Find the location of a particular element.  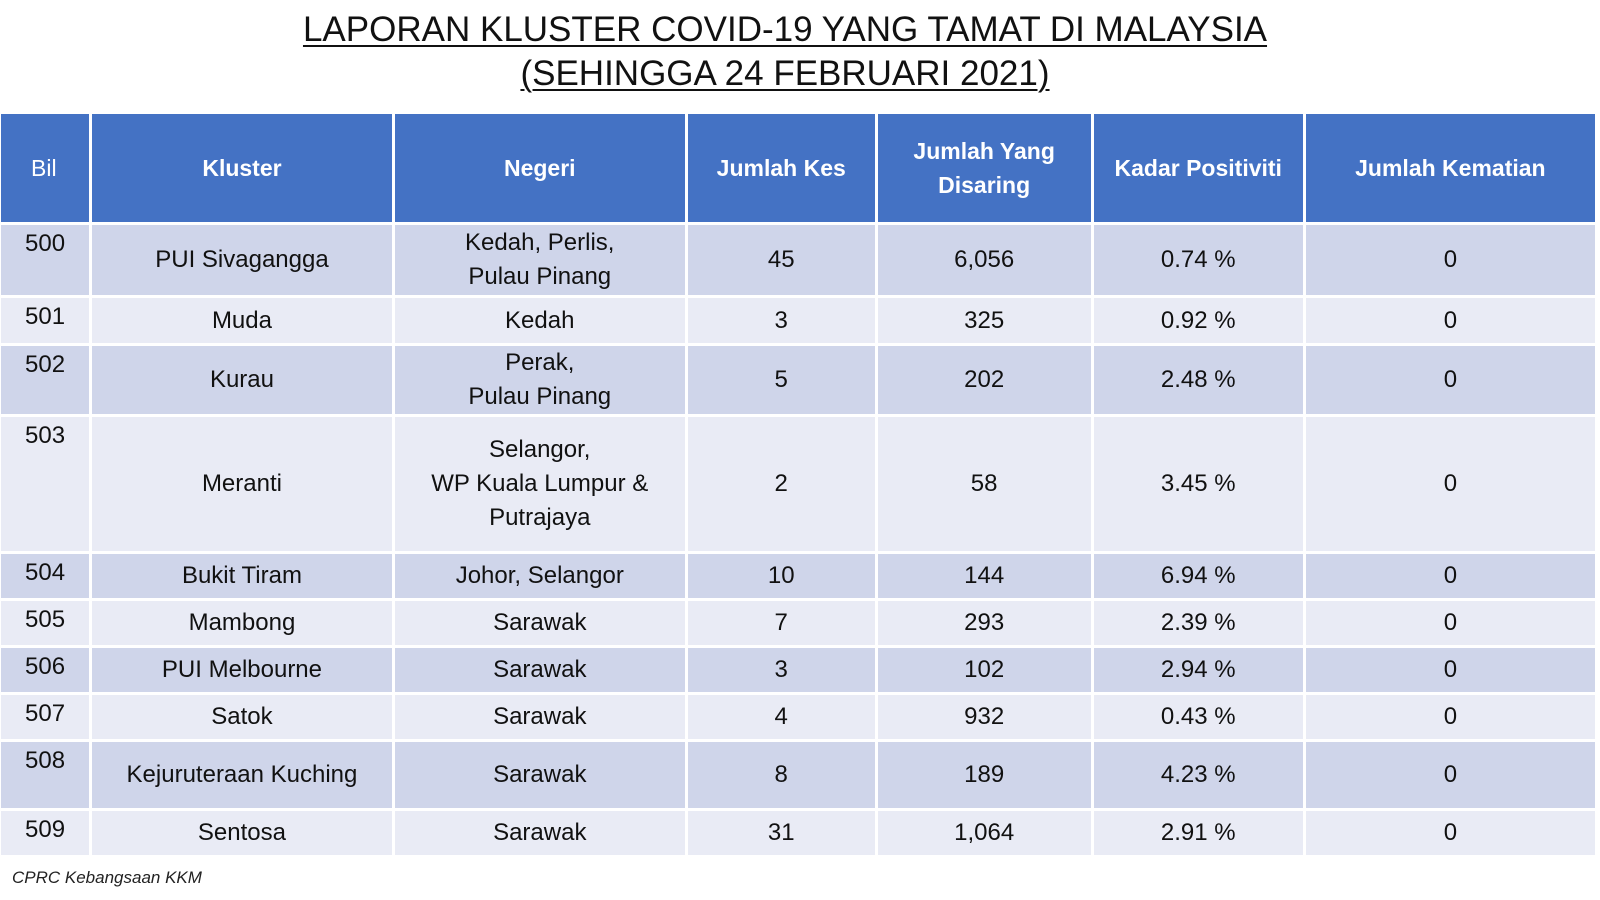

cell-bil: 503 is located at coordinates (45, 484).